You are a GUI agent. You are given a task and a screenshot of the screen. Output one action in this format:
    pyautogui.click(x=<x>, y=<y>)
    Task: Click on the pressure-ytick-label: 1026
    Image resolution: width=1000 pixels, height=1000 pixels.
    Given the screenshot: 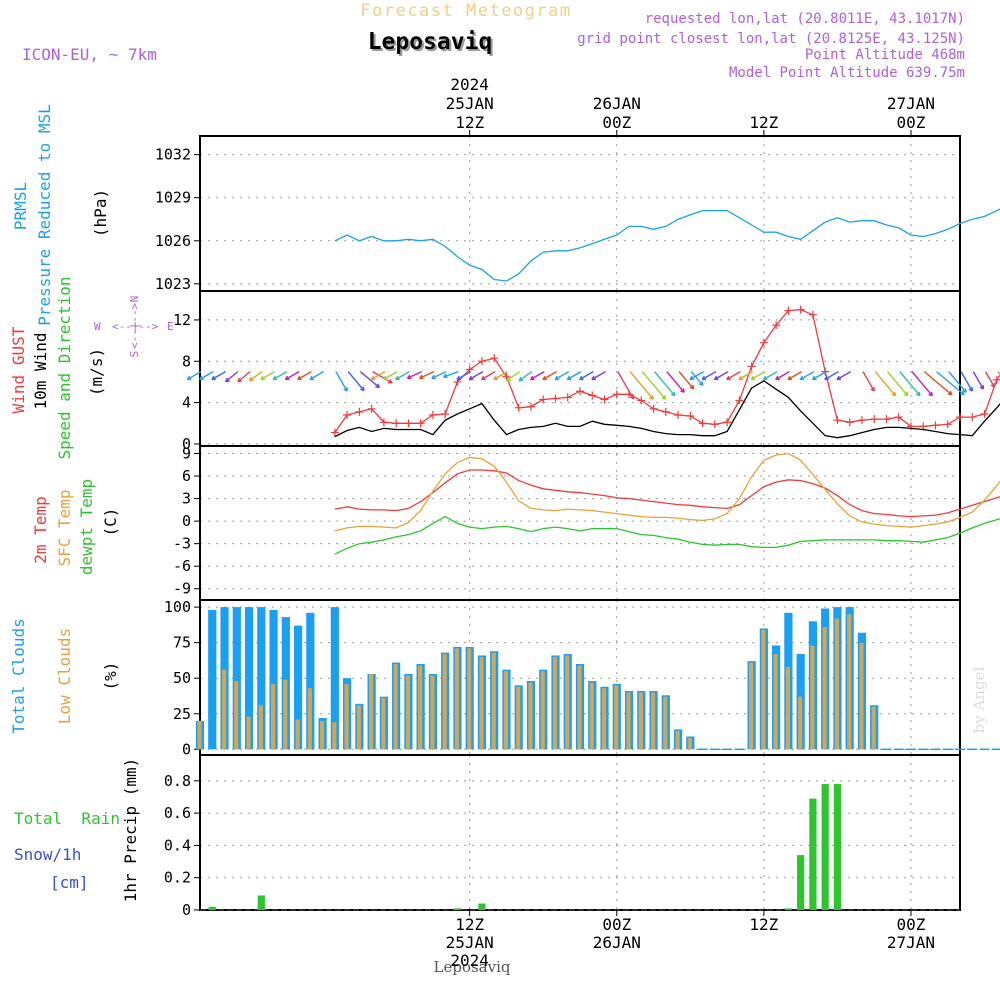 What is the action you would take?
    pyautogui.click(x=173, y=241)
    